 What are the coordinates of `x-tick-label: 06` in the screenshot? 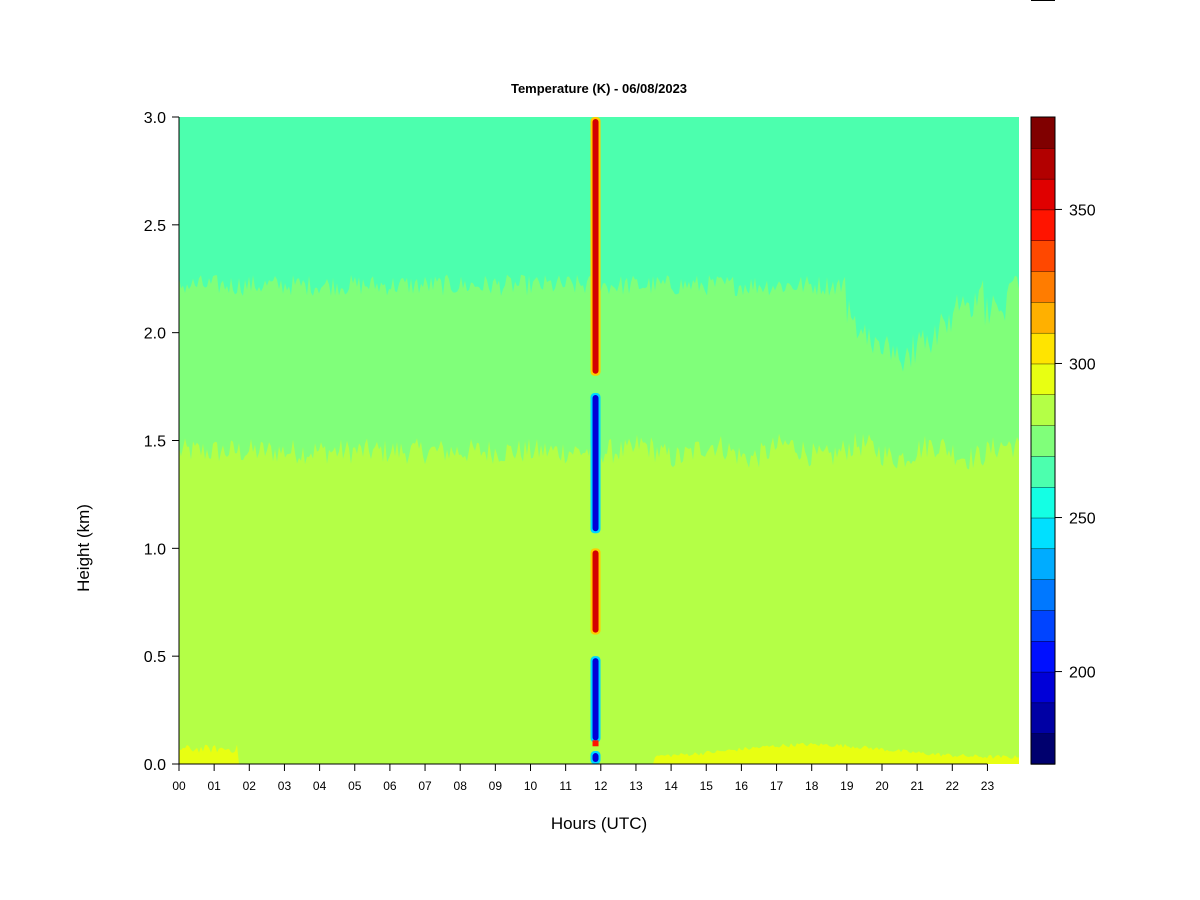 It's located at (390, 786).